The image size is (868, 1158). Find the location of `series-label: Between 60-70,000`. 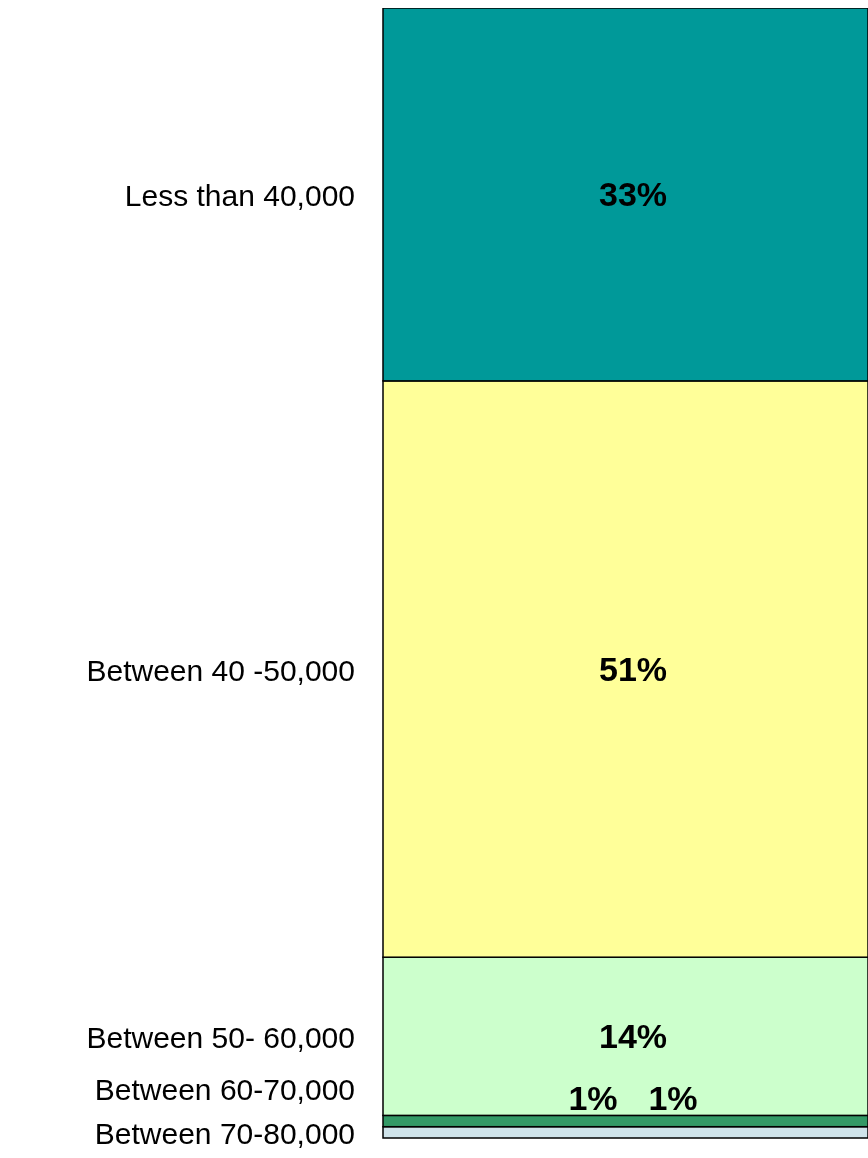

series-label: Between 60-70,000 is located at coordinates (224, 1090).